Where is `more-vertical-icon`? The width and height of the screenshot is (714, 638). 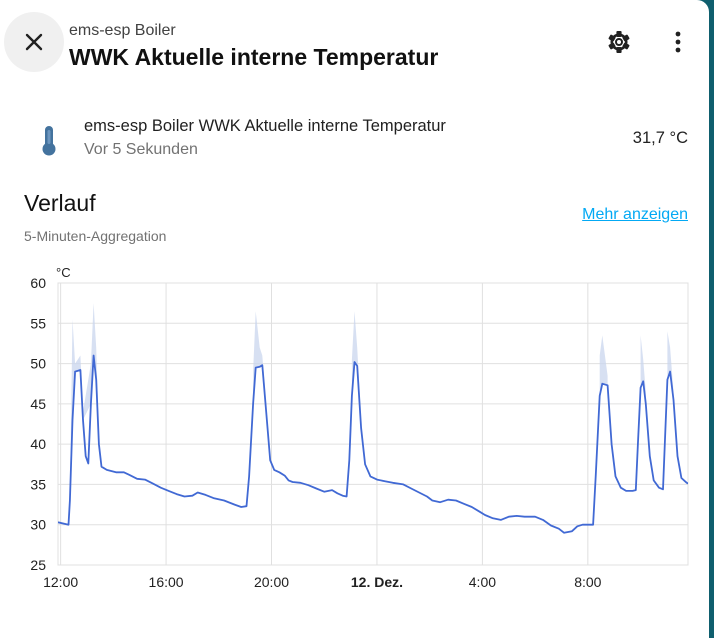 more-vertical-icon is located at coordinates (678, 42).